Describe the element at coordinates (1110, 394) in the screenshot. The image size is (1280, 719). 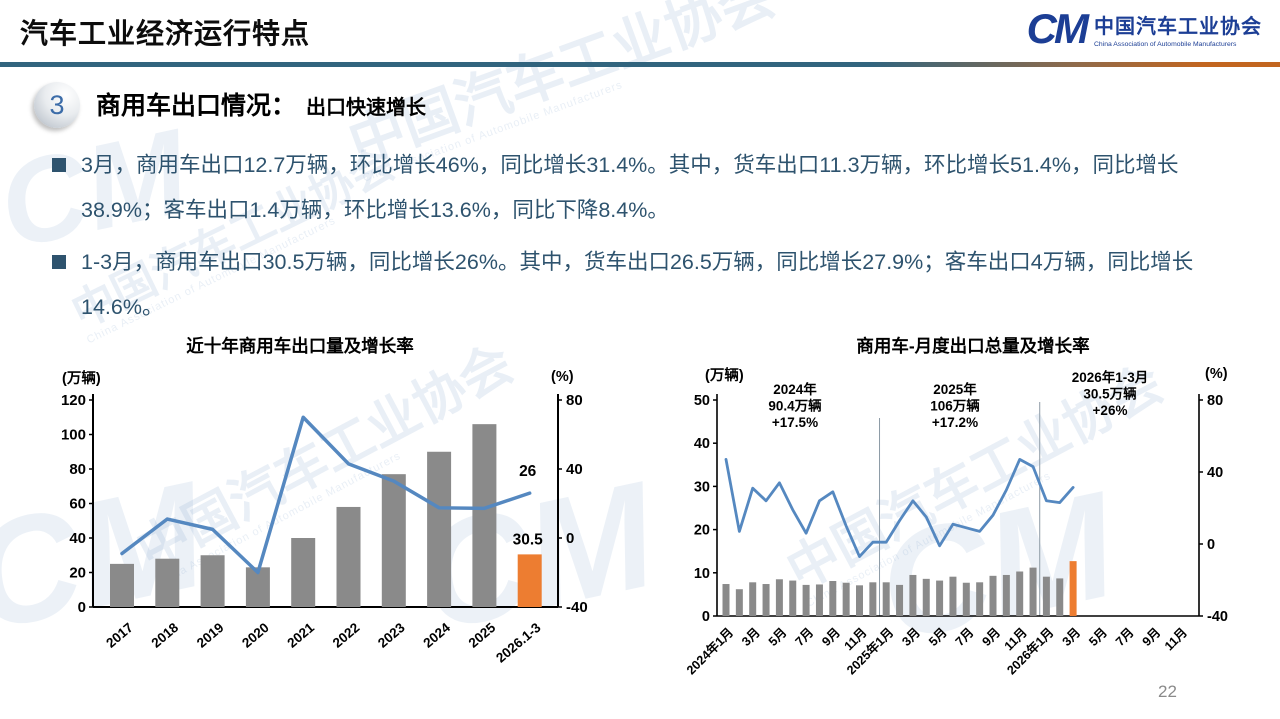
I see `svg-text: 30.5万辆` at that location.